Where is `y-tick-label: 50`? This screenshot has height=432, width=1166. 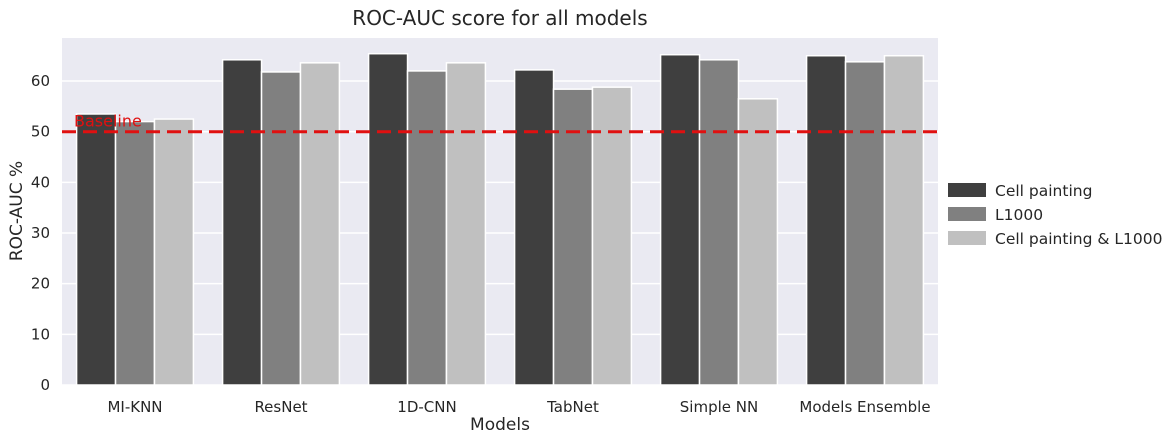
y-tick-label: 50 is located at coordinates (40, 132).